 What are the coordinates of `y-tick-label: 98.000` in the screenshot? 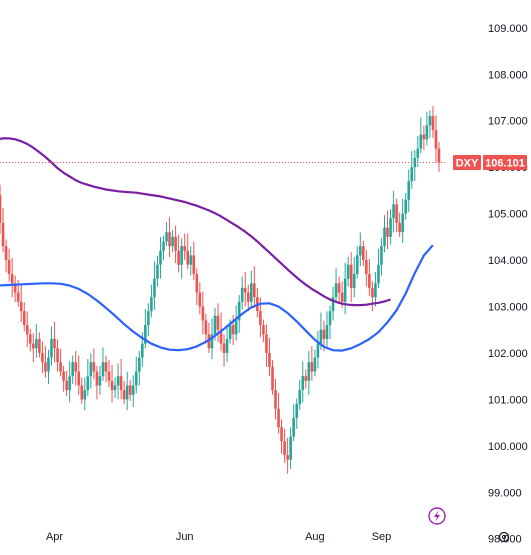 It's located at (505, 540).